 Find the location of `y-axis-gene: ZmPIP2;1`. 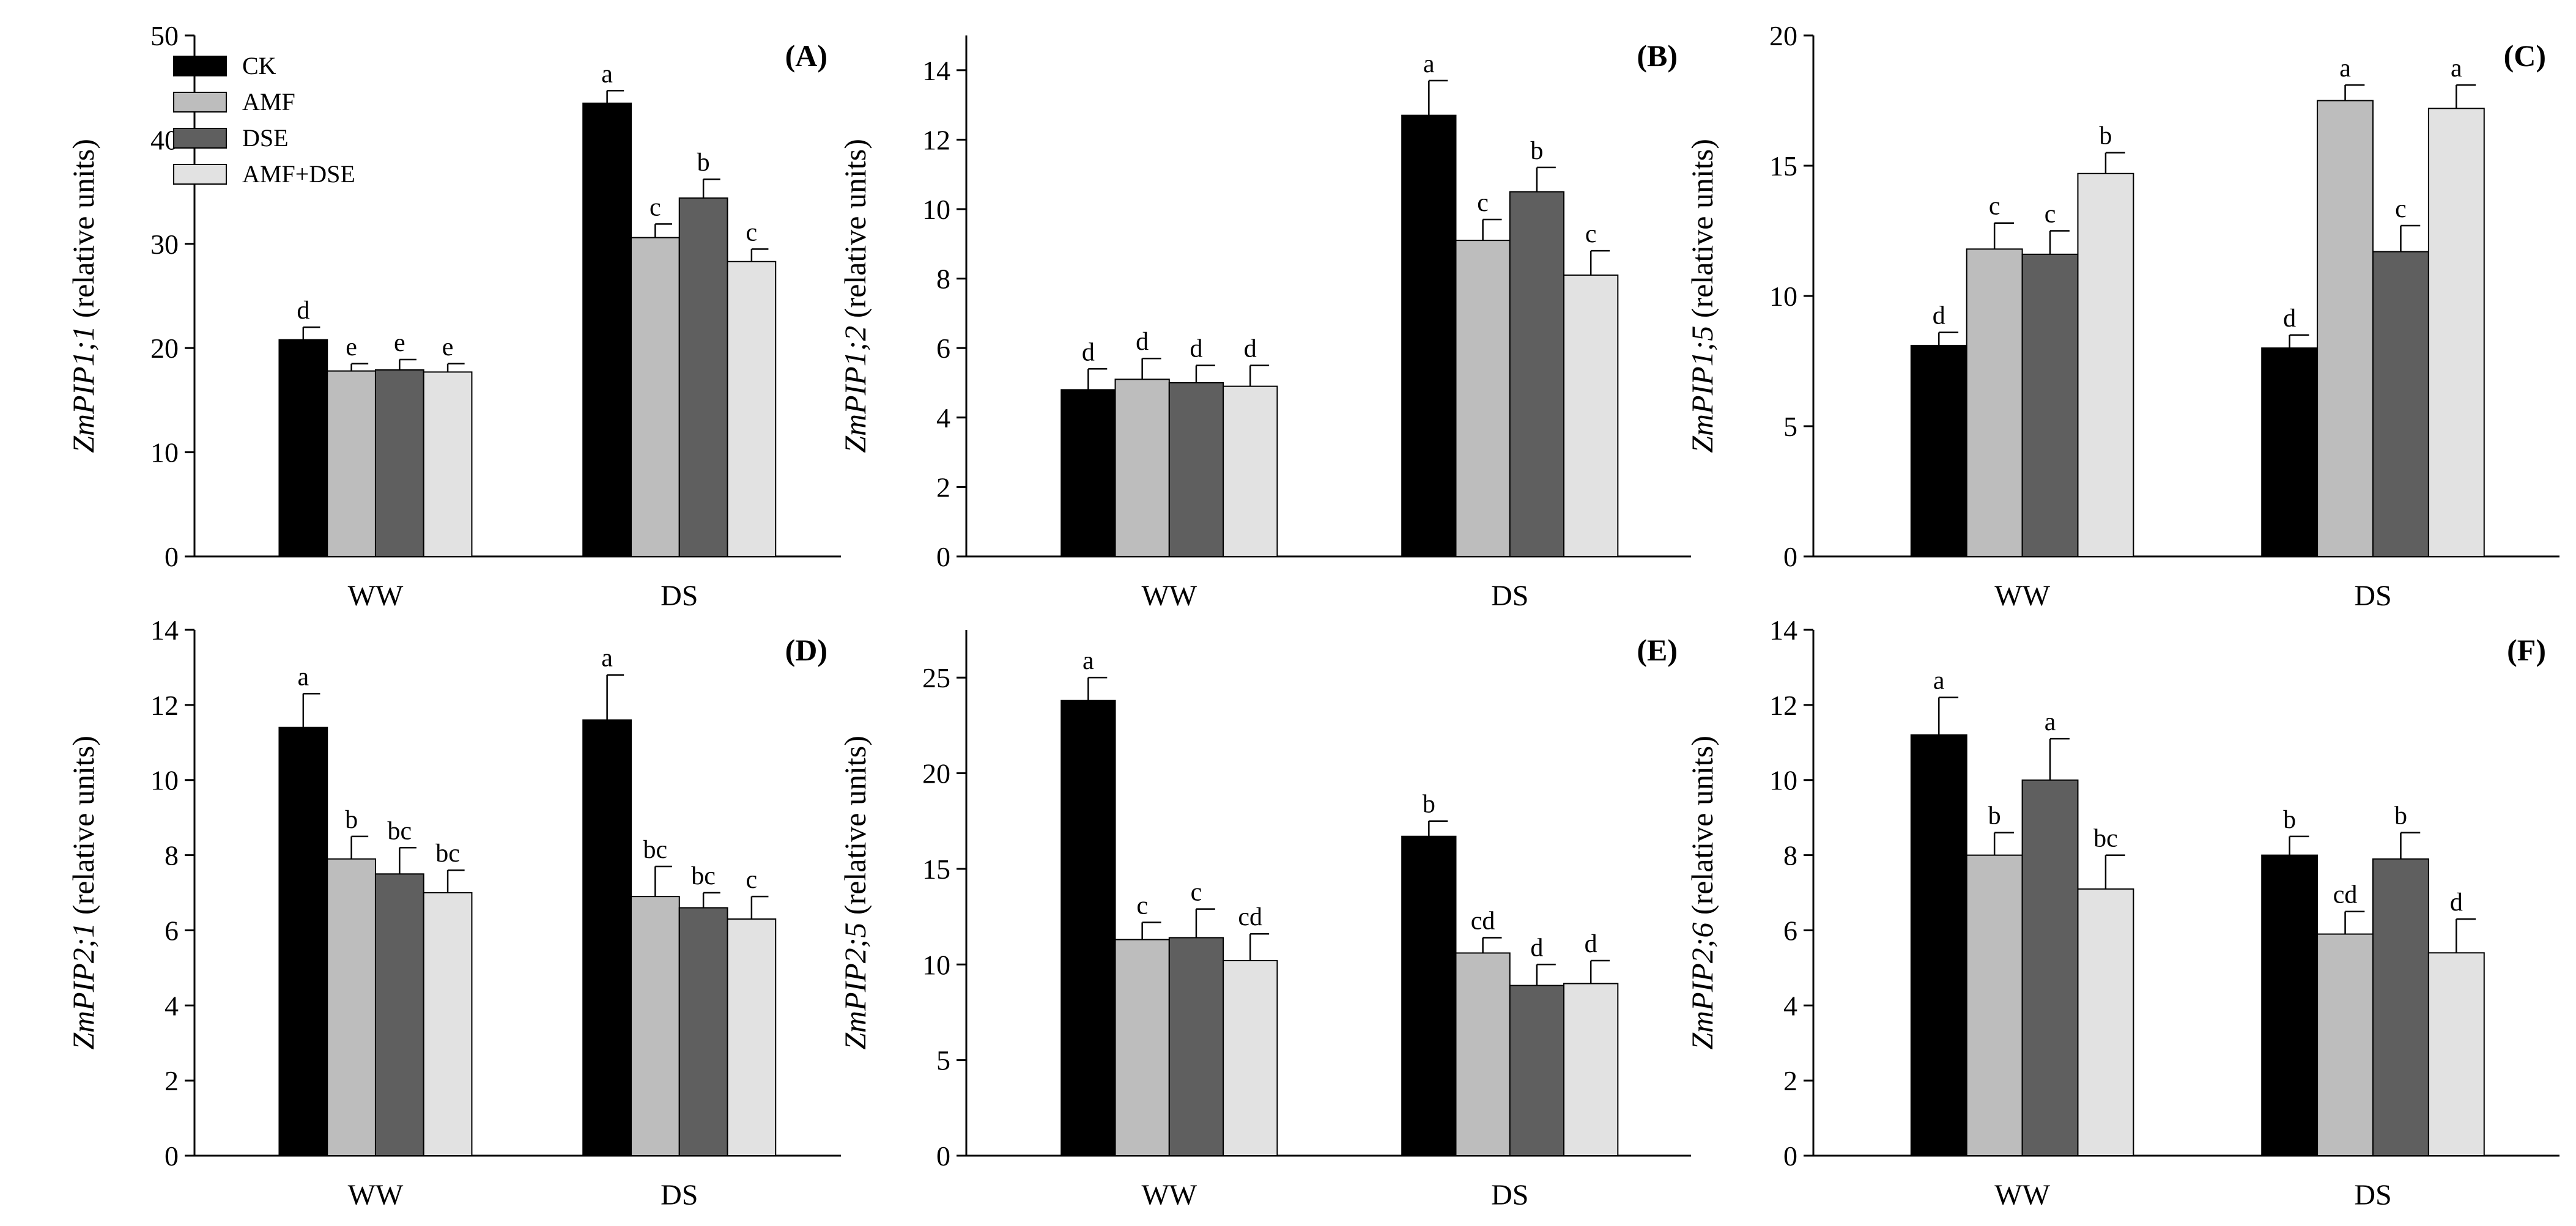

y-axis-gene: ZmPIP2;1 is located at coordinates (83, 986).